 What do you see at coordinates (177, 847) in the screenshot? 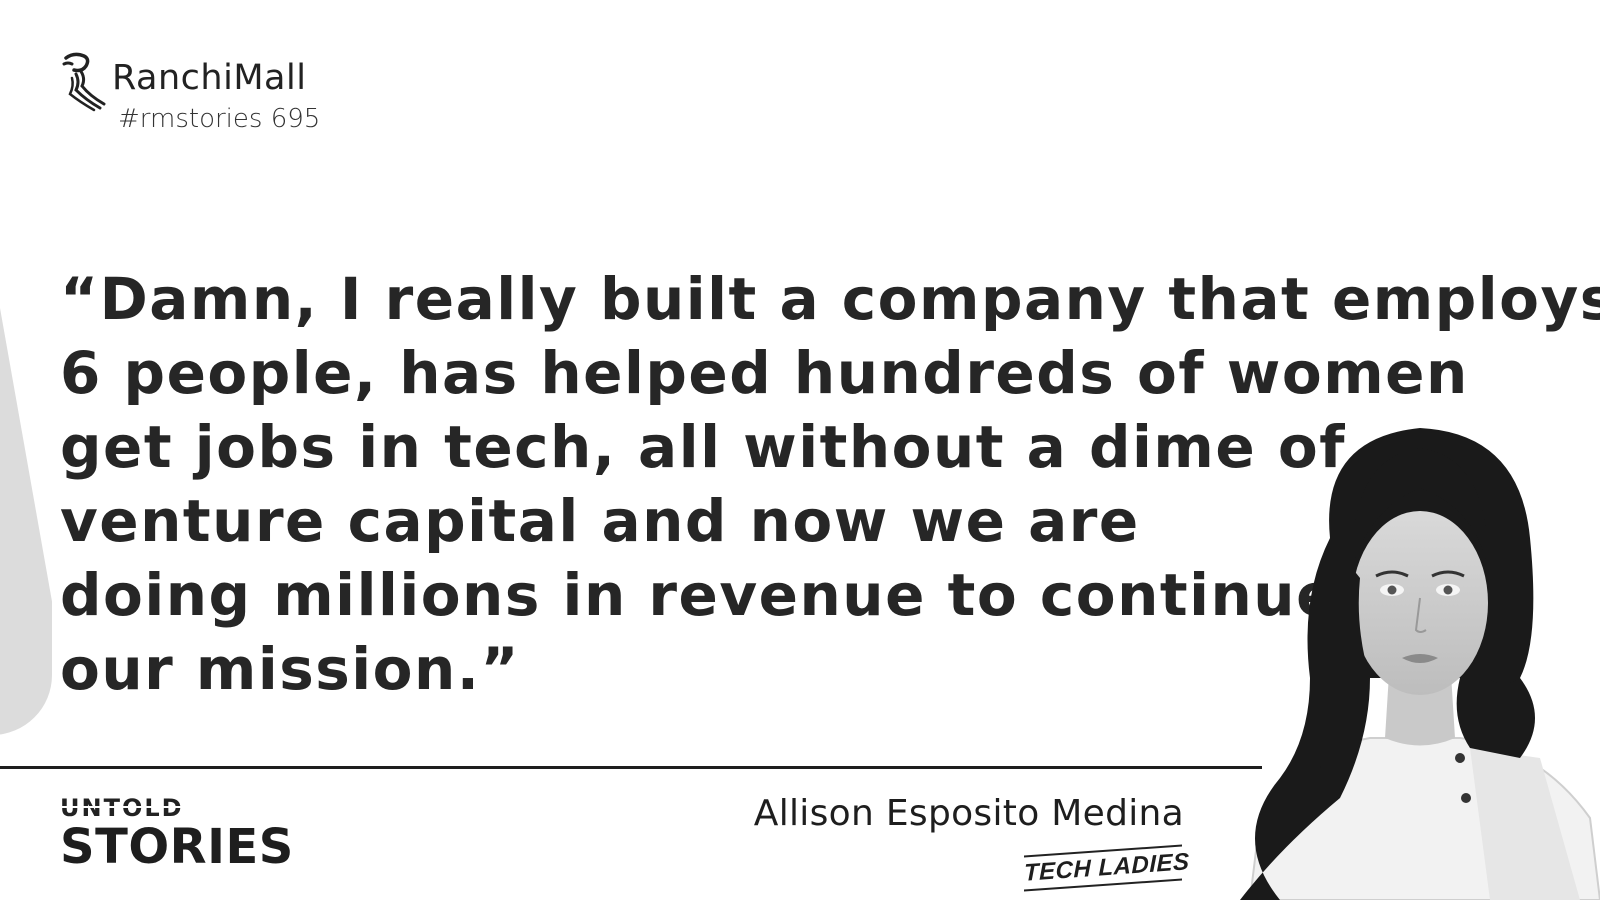
I see `series-logo-bottom: STORIES` at bounding box center [177, 847].